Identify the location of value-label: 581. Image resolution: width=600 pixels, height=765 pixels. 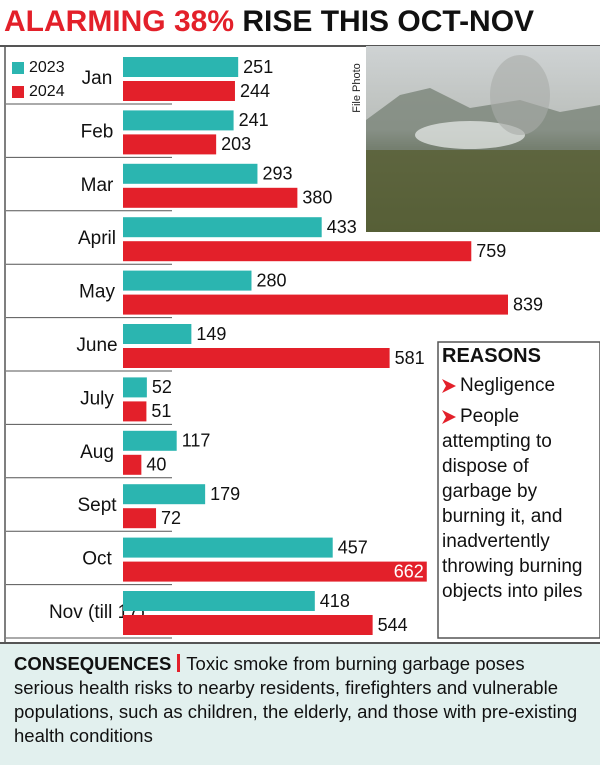
(410, 358).